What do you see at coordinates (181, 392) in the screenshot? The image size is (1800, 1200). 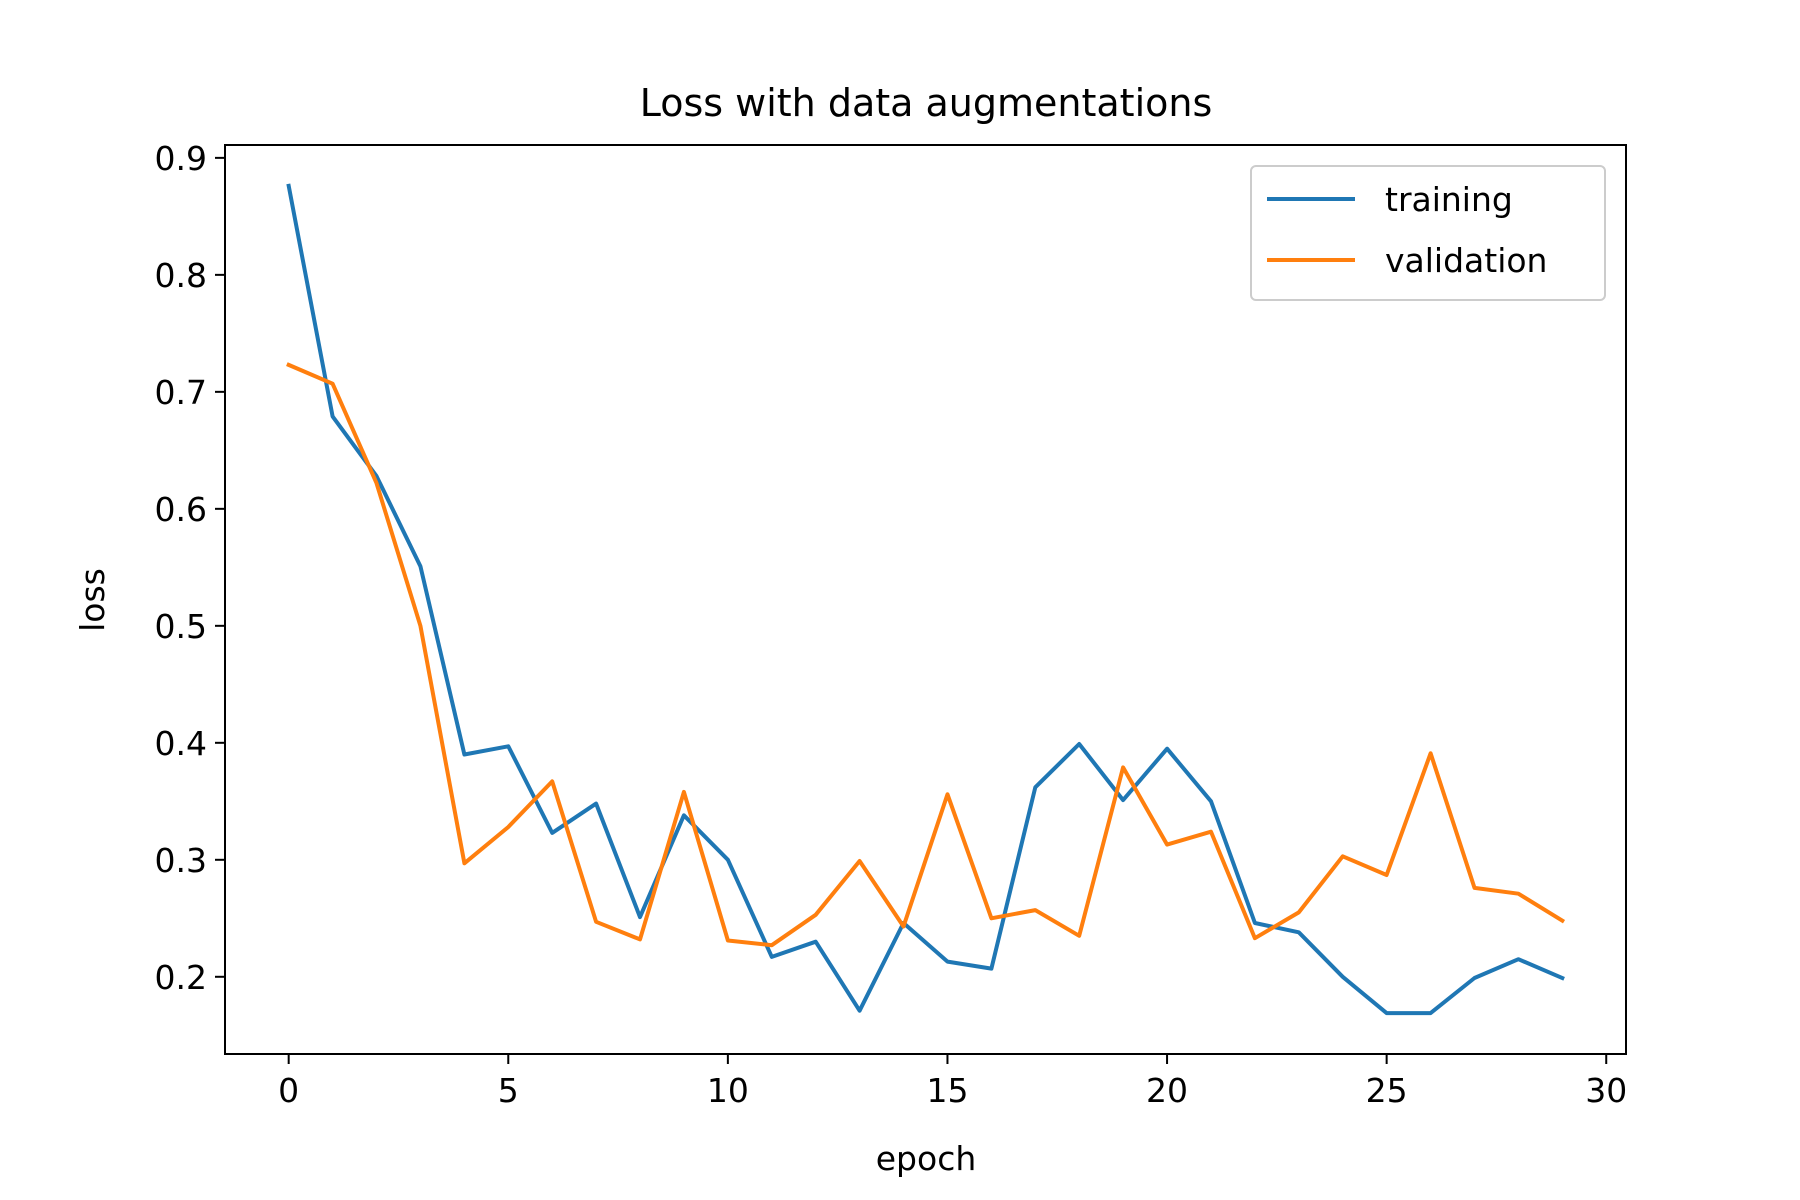 I see `y-tick-label: 0.7` at bounding box center [181, 392].